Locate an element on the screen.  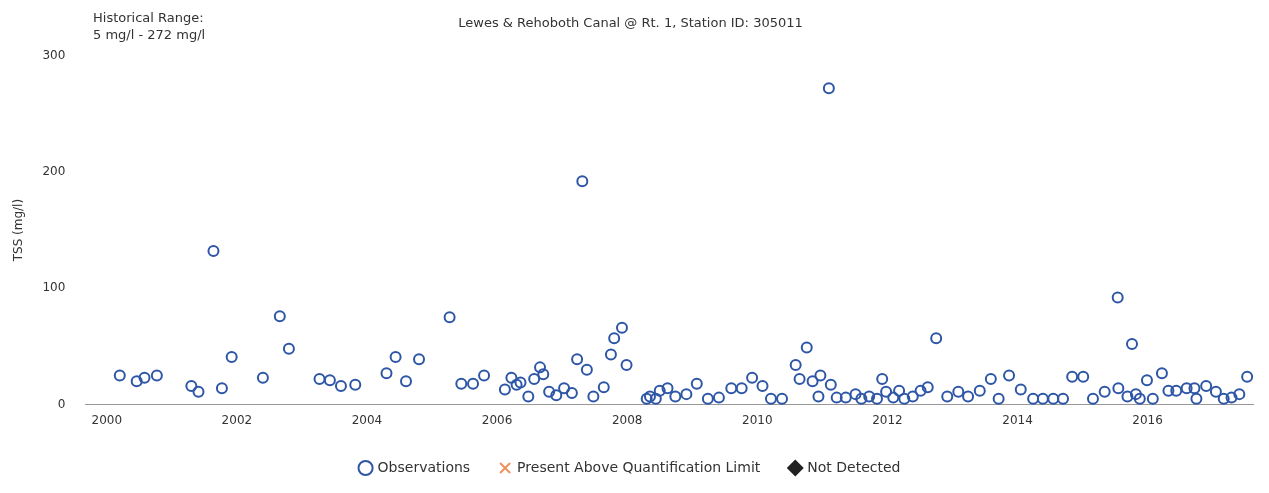
x-tick-label: 2012 is located at coordinates (887, 419).